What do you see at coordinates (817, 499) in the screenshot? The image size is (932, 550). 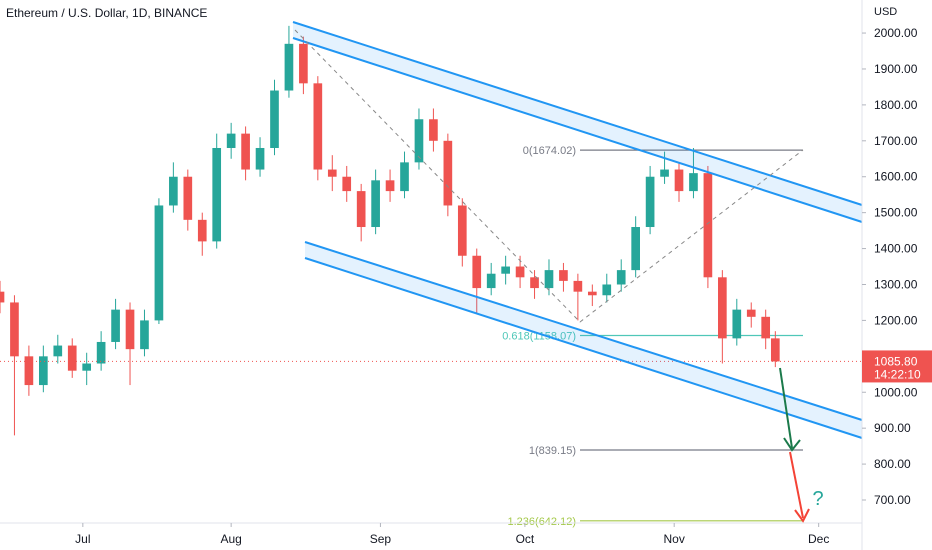 I see `annotation: ?` at bounding box center [817, 499].